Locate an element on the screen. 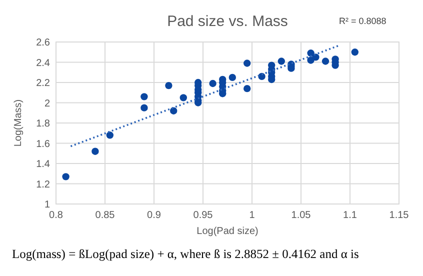  x-tick-label: 1.05 is located at coordinates (301, 215).